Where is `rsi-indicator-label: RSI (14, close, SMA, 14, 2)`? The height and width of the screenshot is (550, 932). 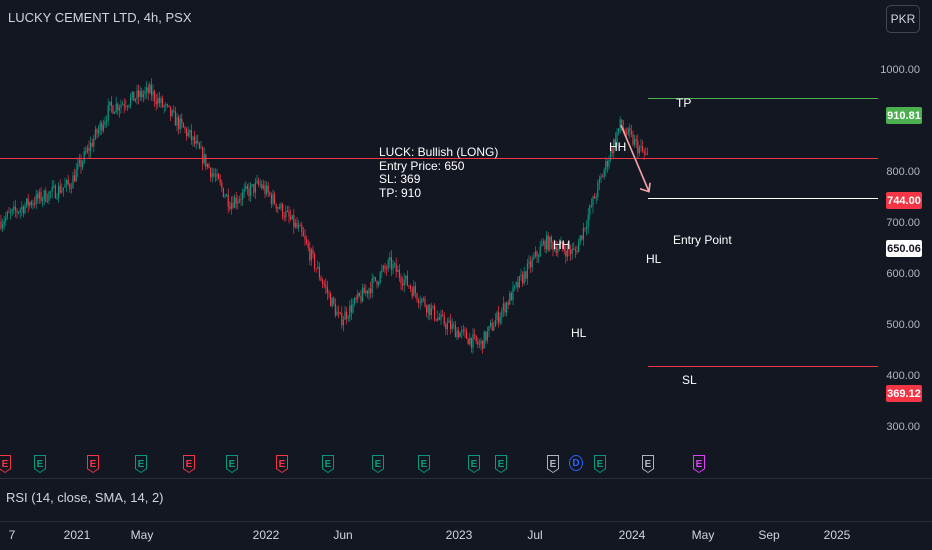 rsi-indicator-label: RSI (14, close, SMA, 14, 2) is located at coordinates (85, 497).